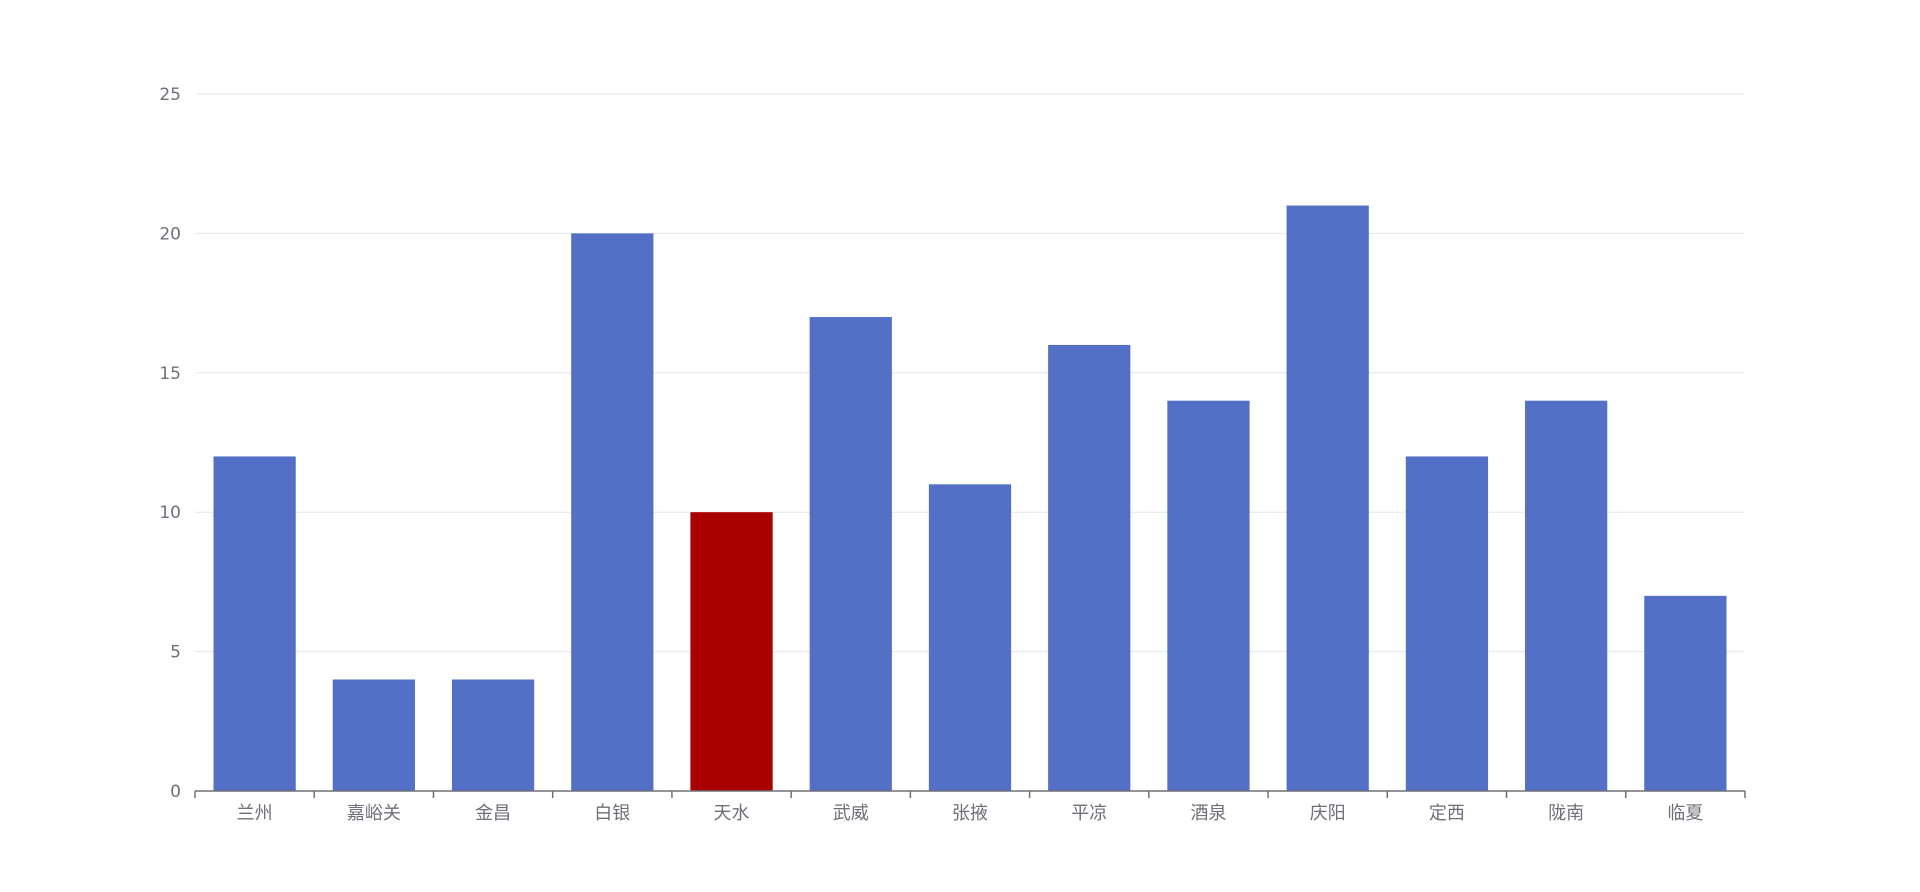  Describe the element at coordinates (493, 813) in the screenshot. I see `x-tick-label: 金昌` at that location.